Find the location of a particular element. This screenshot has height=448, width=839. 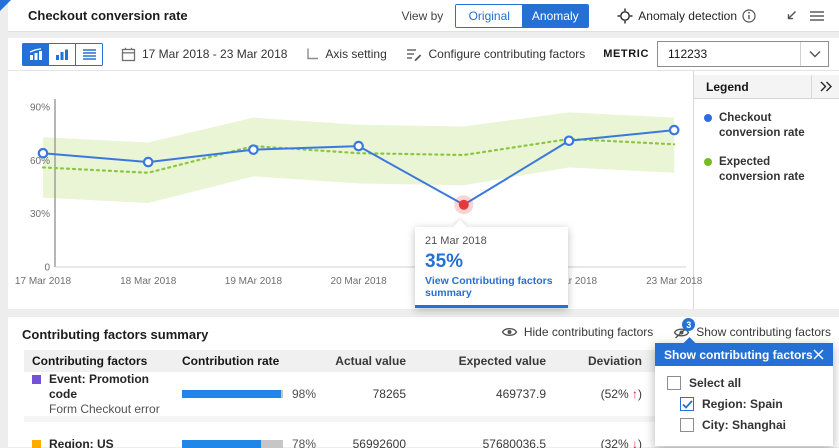

factor-name: Region: US is located at coordinates (81, 442).